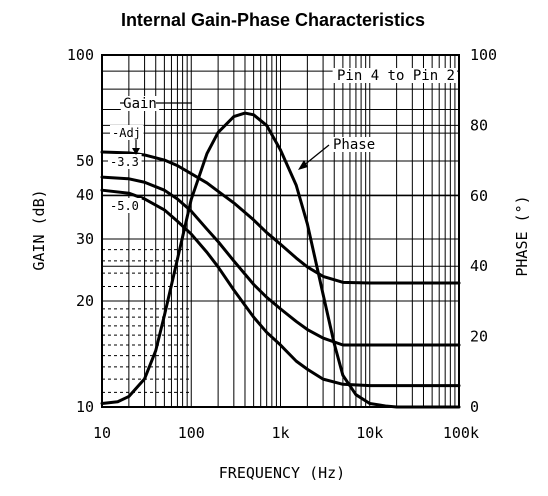 This screenshot has width=548, height=496. I want to click on y-axis-label: GAIN (dB), so click(39, 229).